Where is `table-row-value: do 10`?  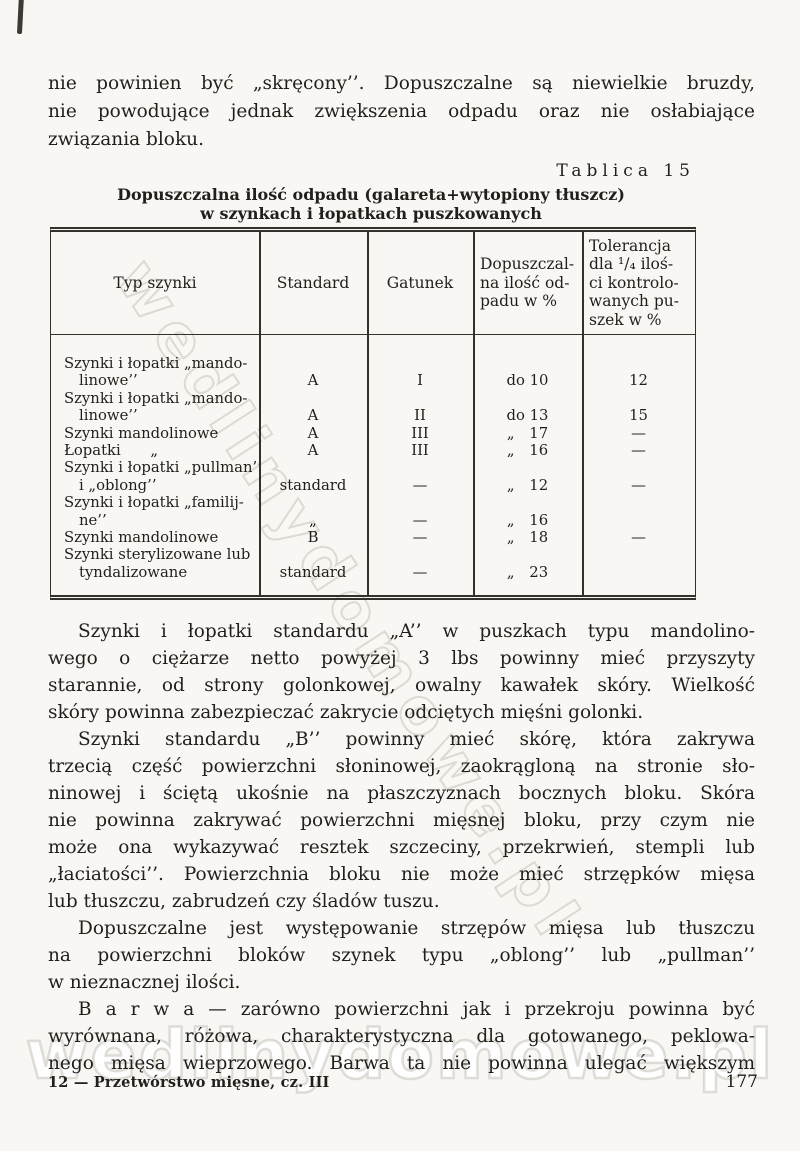
table-row-value: do 10 is located at coordinates (527, 381).